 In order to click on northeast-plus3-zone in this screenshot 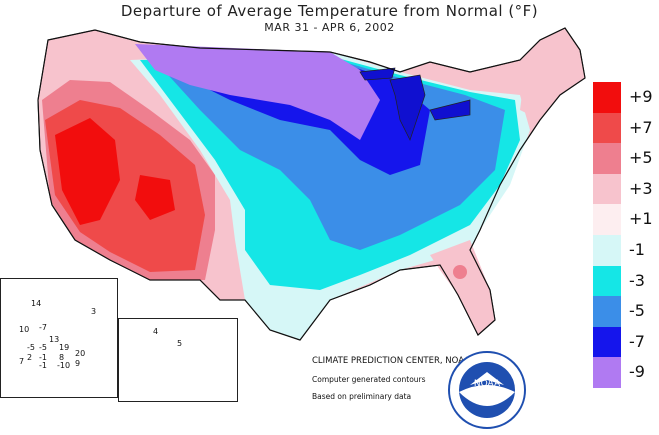, I will do `click(552, 80)`.